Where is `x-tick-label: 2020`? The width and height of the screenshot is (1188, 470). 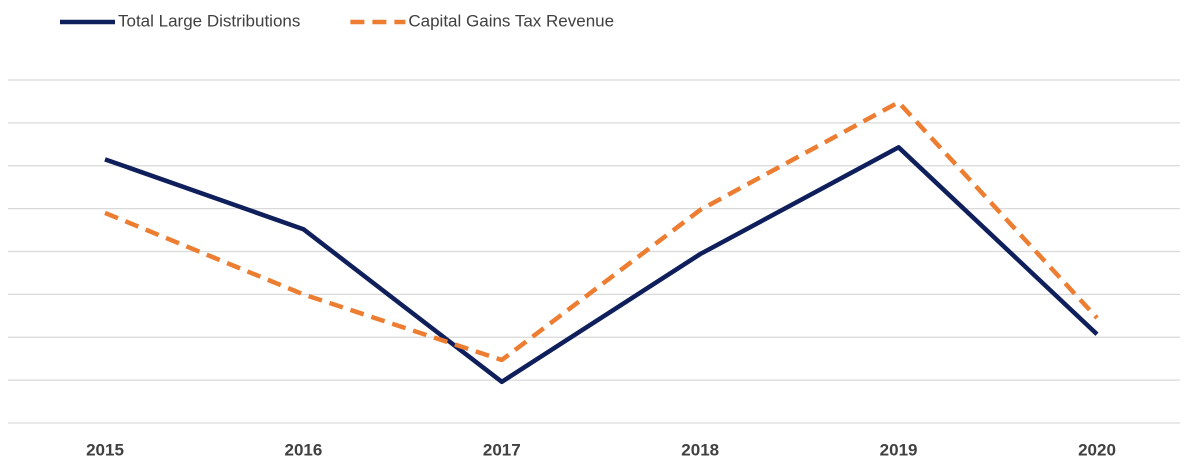
x-tick-label: 2020 is located at coordinates (1097, 449).